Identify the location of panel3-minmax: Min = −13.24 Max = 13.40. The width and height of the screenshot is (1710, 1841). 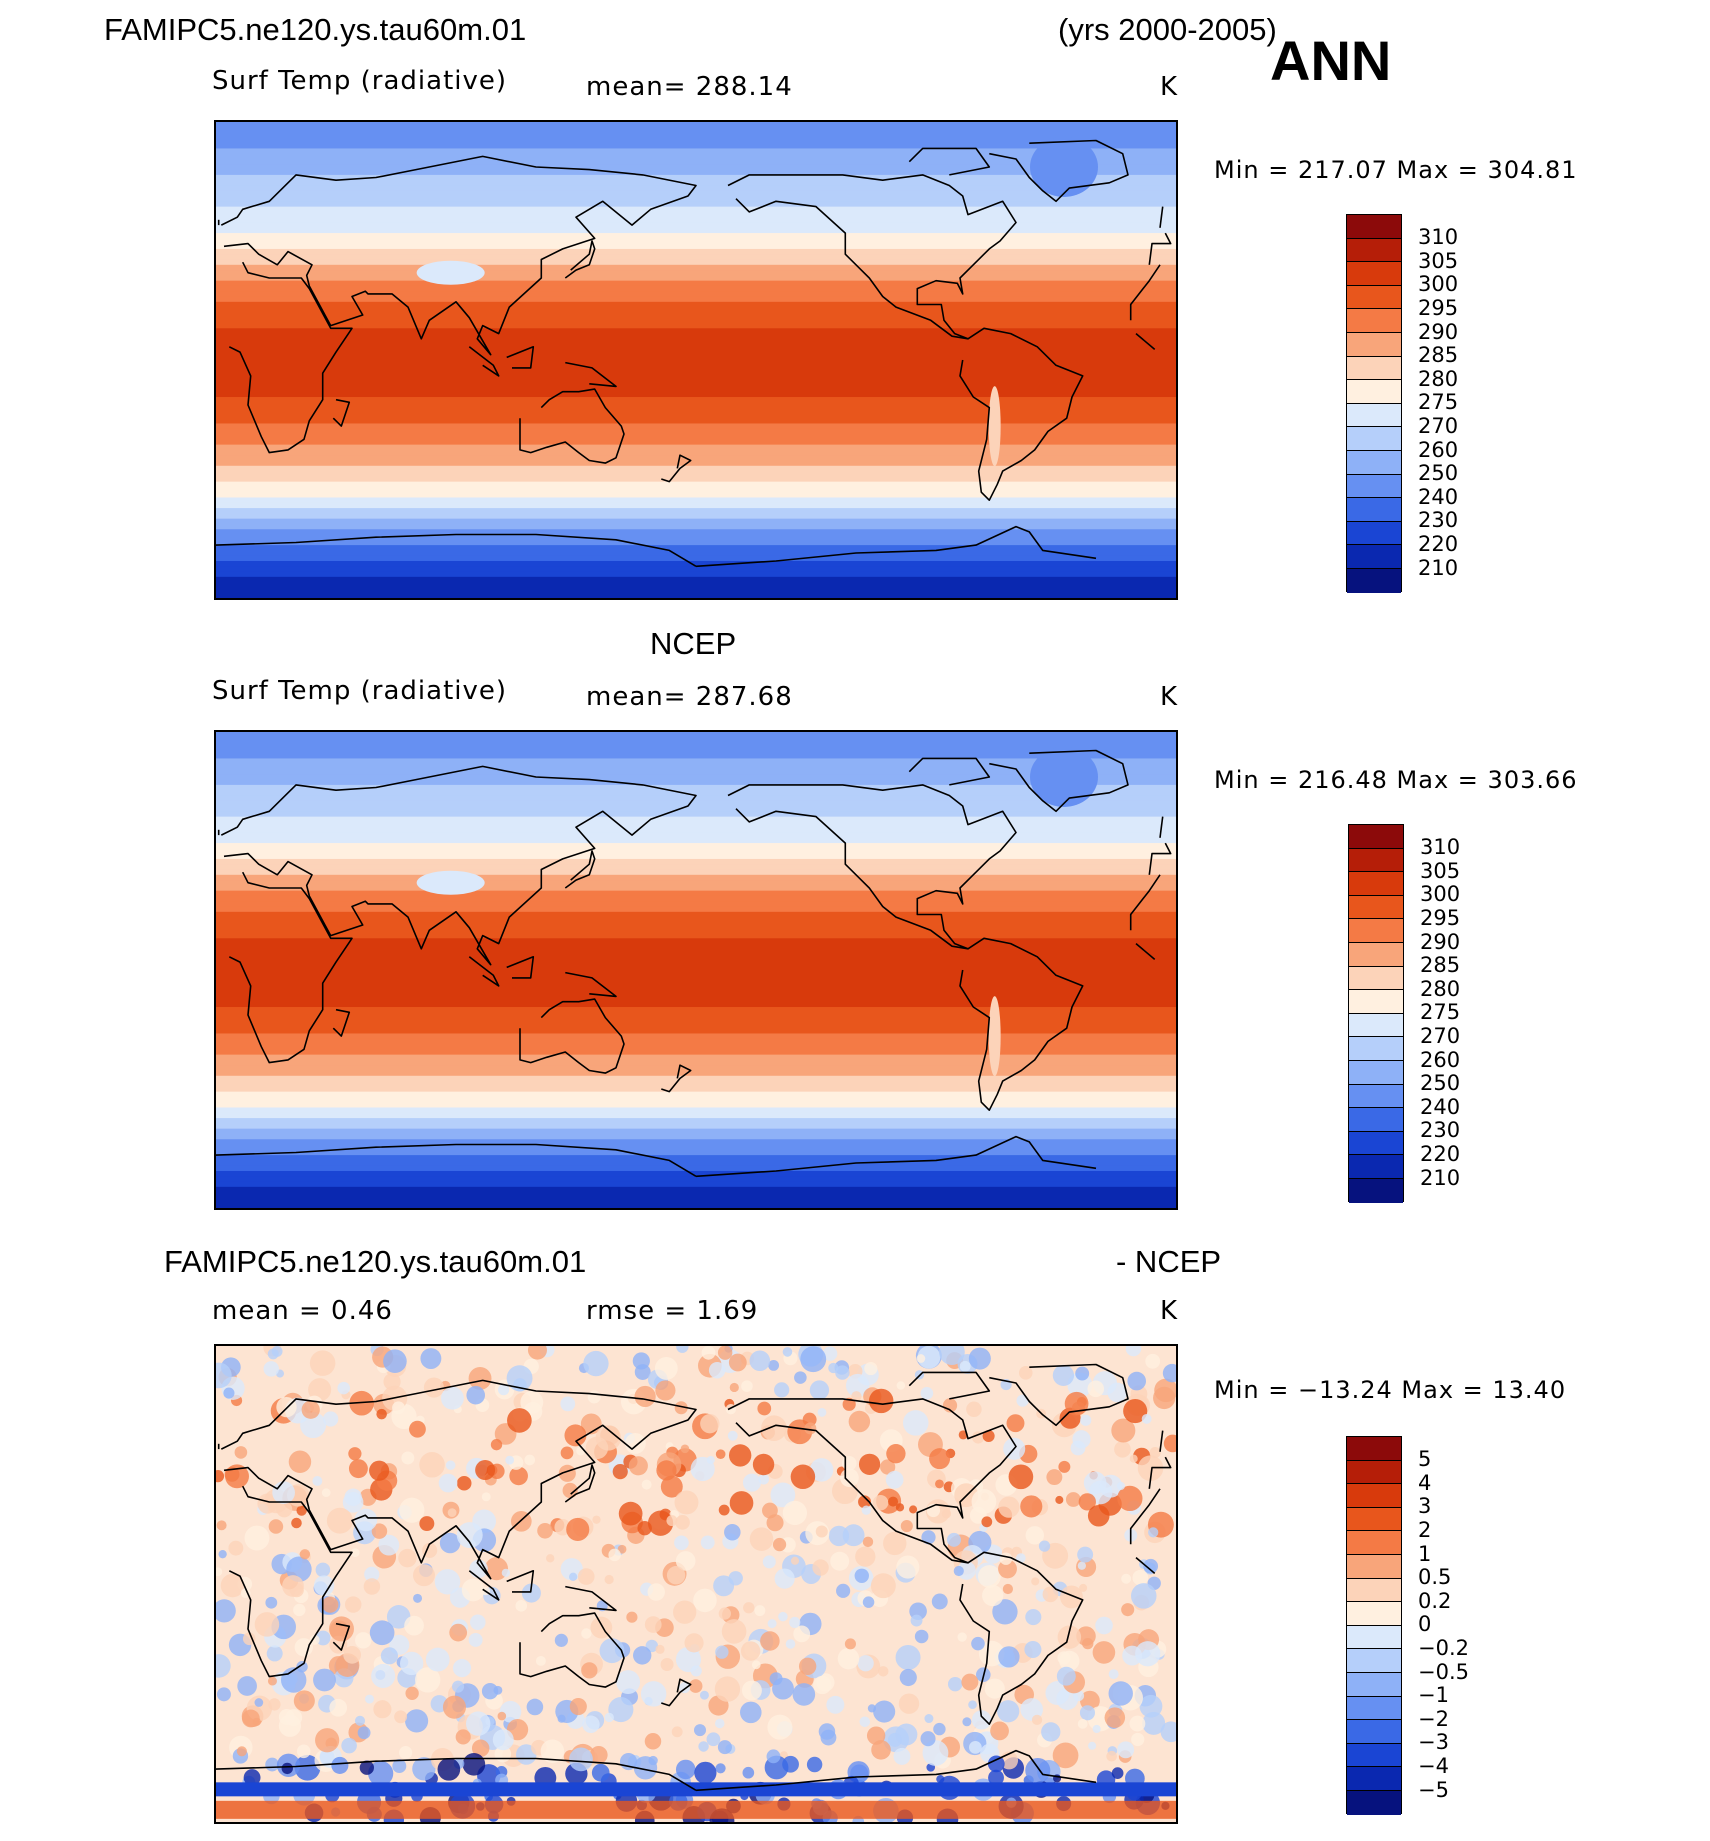
(1390, 1390).